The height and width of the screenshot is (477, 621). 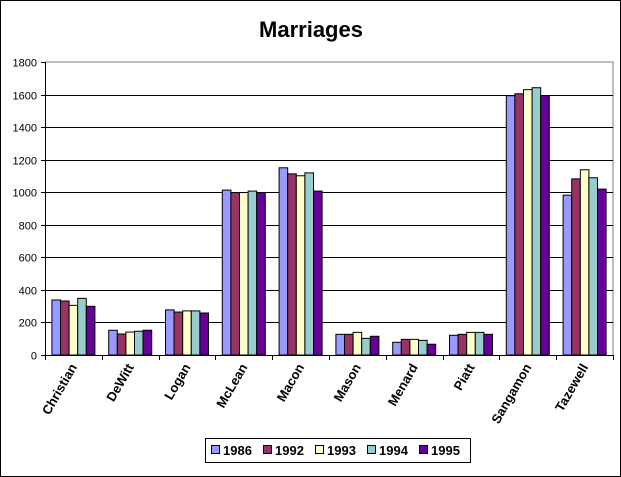 I want to click on y-tick-label: 200, so click(x=28, y=324).